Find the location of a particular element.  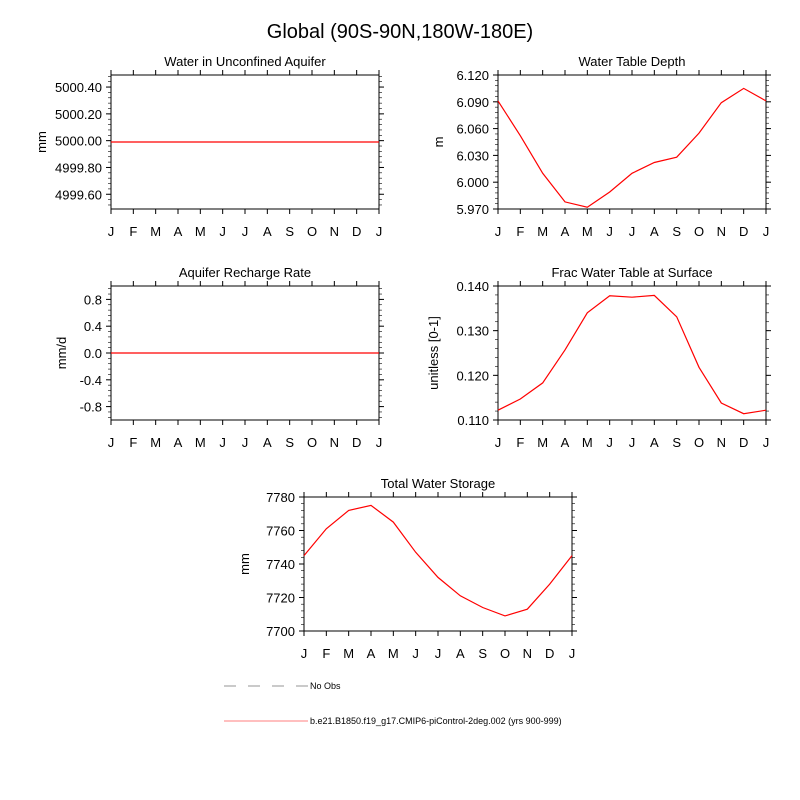

y-tick-label: 0.120 is located at coordinates (472, 375).